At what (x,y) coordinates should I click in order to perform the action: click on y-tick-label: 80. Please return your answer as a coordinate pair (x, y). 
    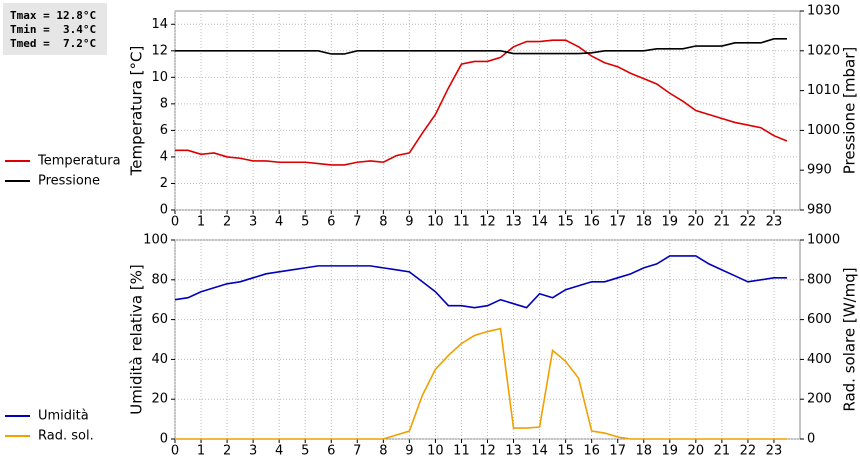
    Looking at the image, I should click on (159, 279).